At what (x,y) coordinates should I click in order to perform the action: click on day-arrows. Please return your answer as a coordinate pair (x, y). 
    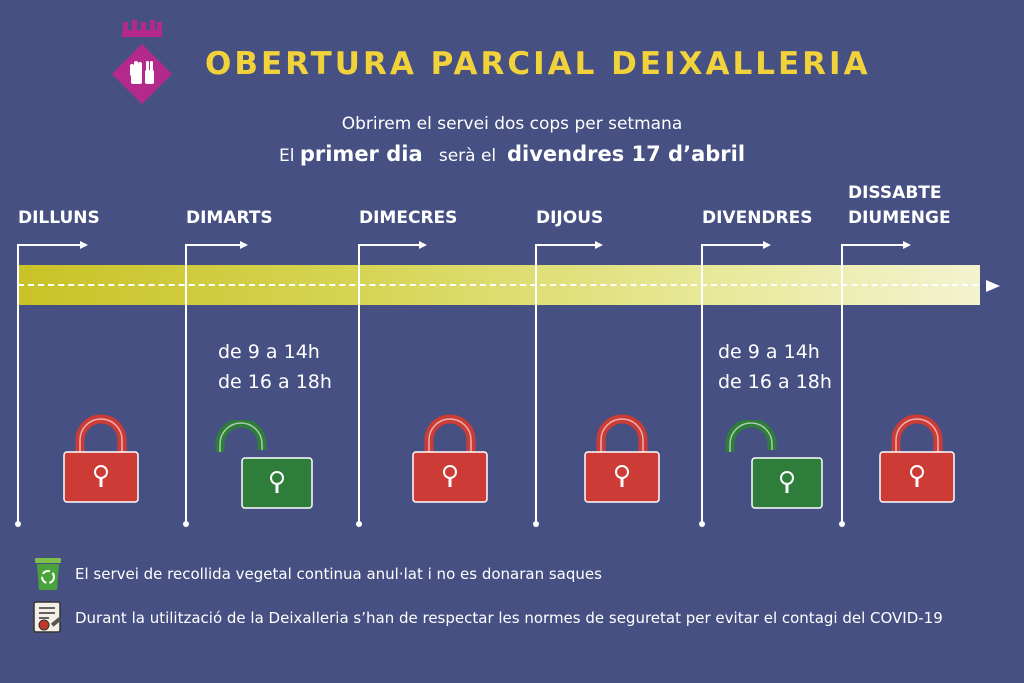
    Looking at the image, I should click on (464, 245).